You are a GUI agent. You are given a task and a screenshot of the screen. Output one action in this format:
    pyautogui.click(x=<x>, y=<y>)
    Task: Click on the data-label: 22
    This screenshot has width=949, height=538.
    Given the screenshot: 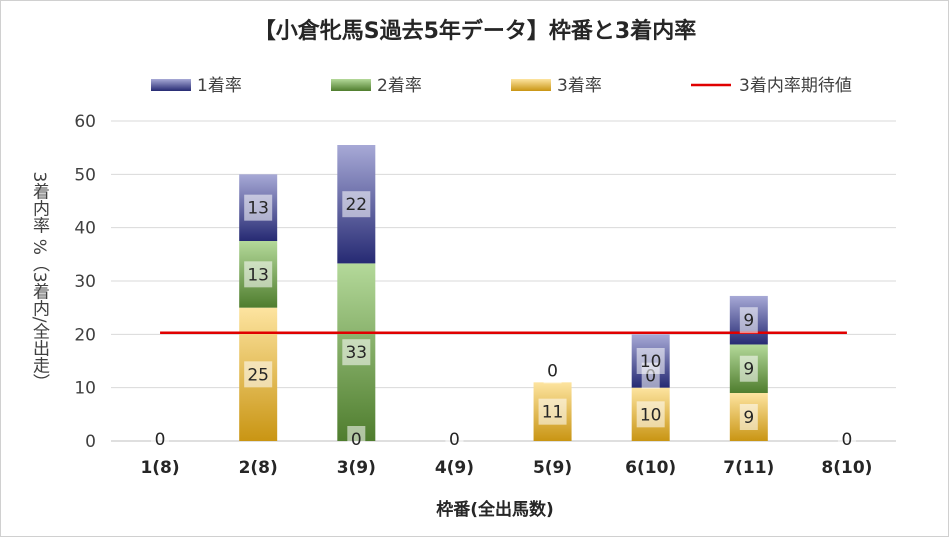 What is the action you would take?
    pyautogui.click(x=356, y=205)
    